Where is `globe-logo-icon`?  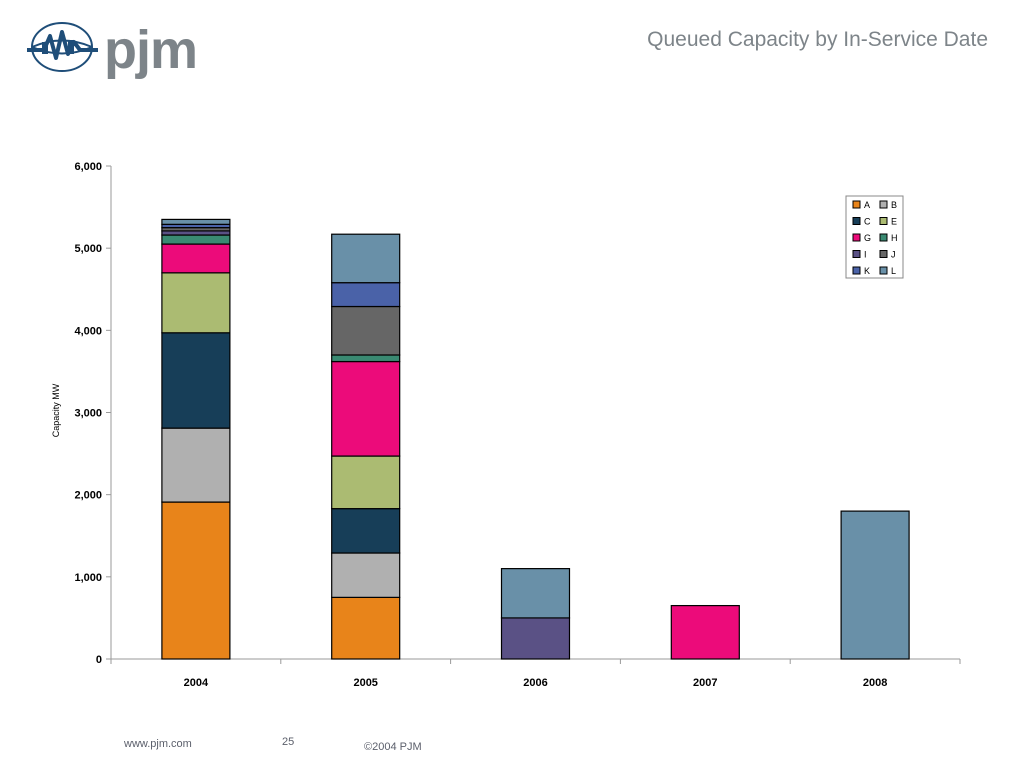
globe-logo-icon is located at coordinates (62, 47).